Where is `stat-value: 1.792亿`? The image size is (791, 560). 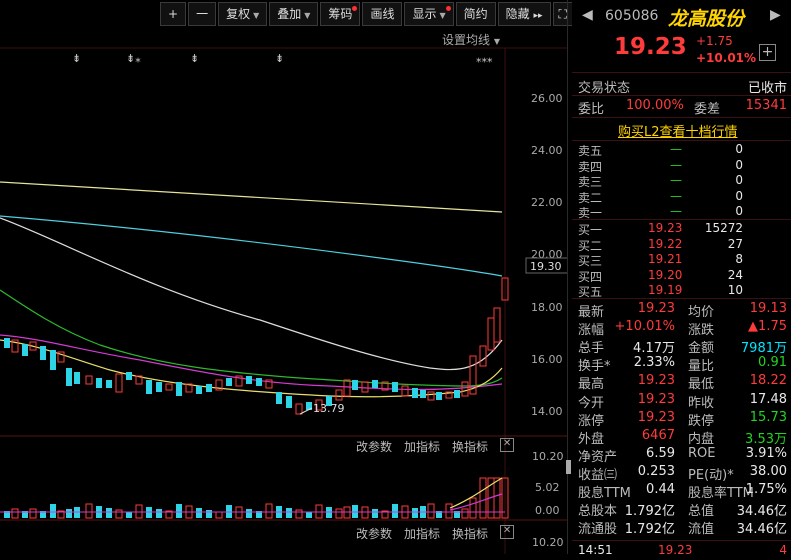
stat-value: 1.792亿 is located at coordinates (649, 512).